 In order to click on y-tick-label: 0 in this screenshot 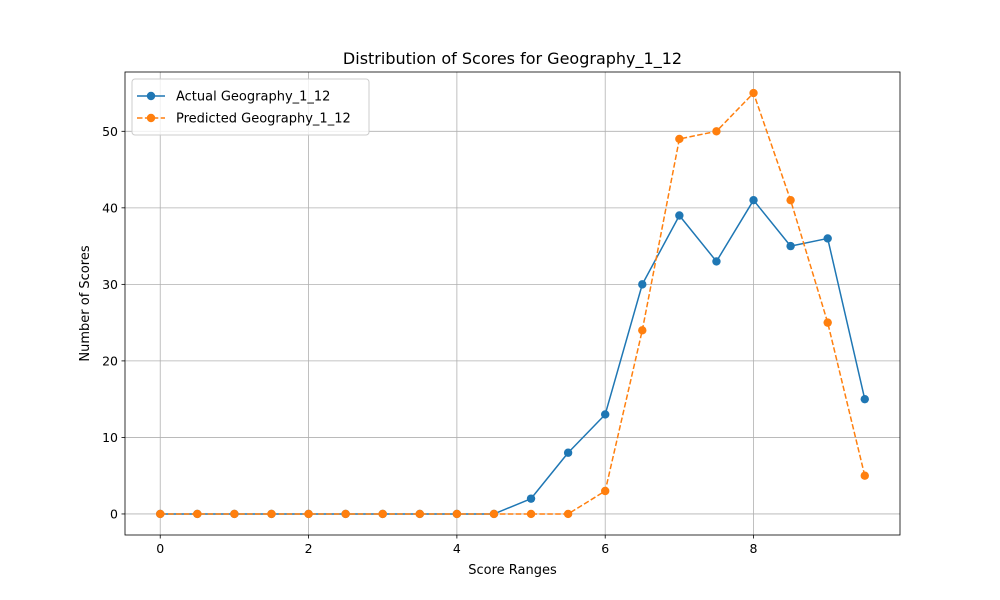, I will do `click(114, 513)`.